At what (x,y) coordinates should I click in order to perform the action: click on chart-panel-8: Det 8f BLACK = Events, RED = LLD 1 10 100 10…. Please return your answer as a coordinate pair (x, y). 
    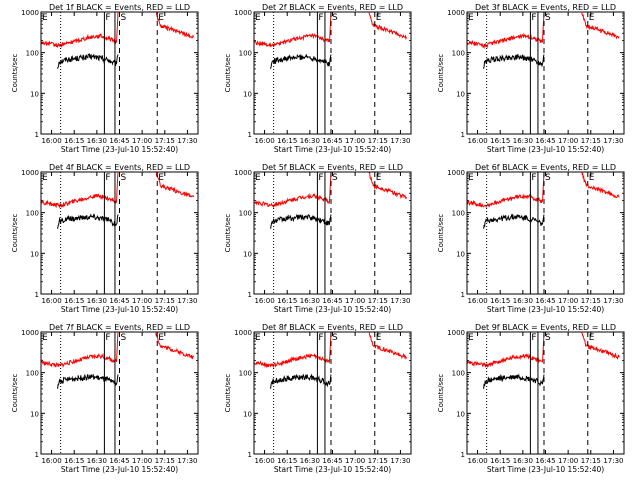
    Looking at the image, I should click on (318, 398).